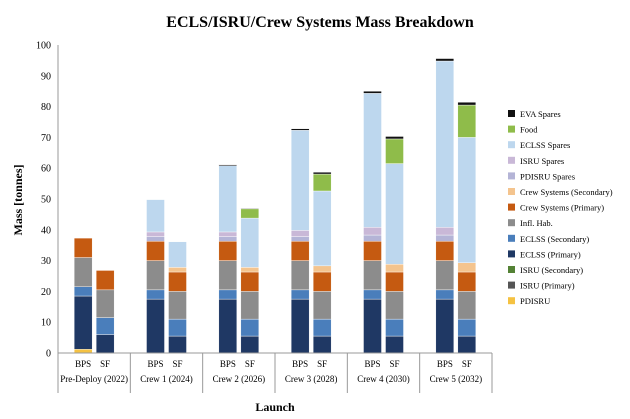  I want to click on y-tick-label: 90, so click(46, 76).